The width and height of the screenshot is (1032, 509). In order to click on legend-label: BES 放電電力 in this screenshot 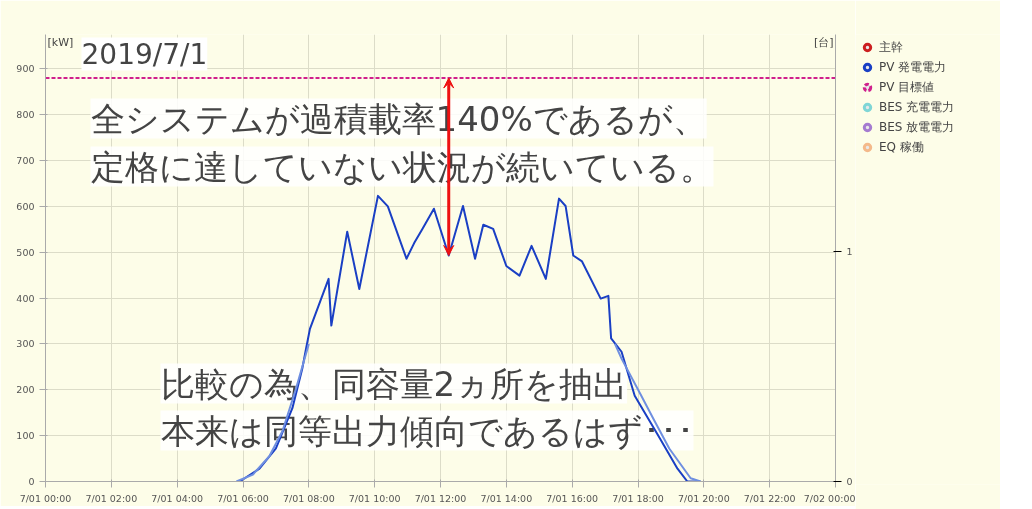, I will do `click(917, 127)`.